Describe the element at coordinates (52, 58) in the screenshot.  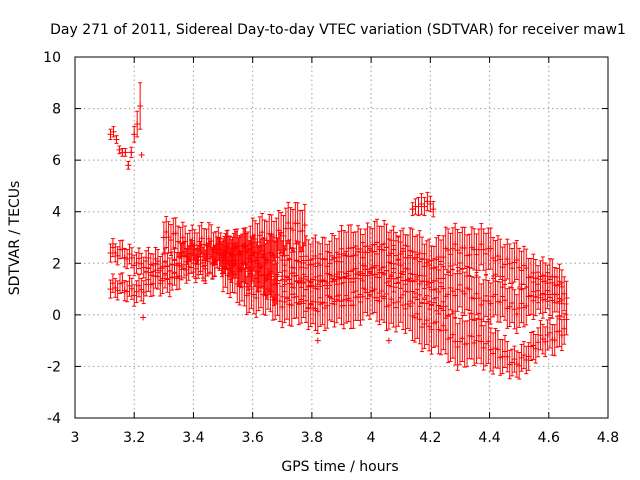
I see `y-tick-label: 10` at that location.